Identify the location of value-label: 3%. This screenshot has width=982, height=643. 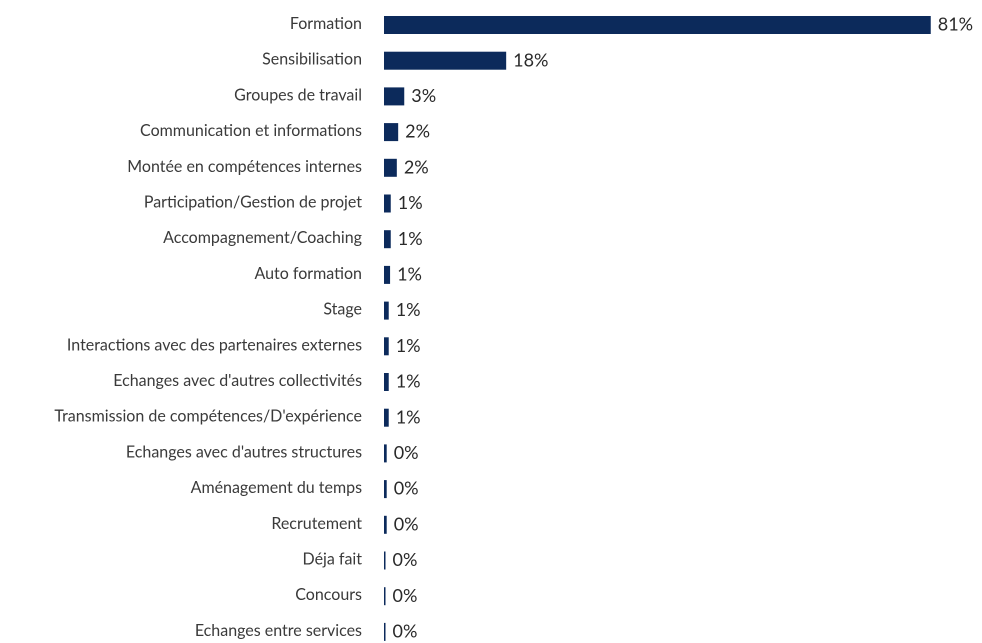
(423, 95).